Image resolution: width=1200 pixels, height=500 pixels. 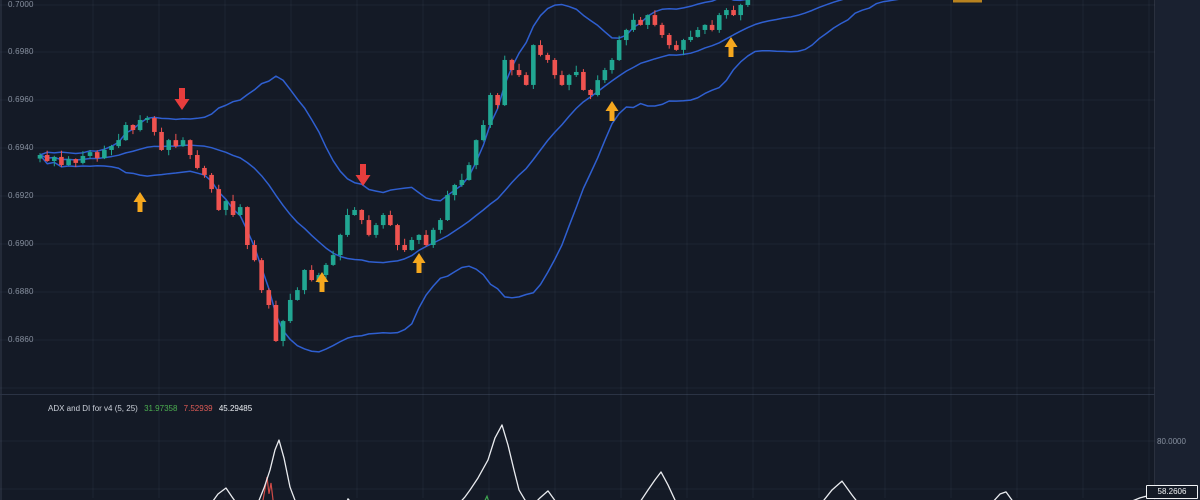 What do you see at coordinates (363, 175) in the screenshot?
I see `sell-arrow-icon` at bounding box center [363, 175].